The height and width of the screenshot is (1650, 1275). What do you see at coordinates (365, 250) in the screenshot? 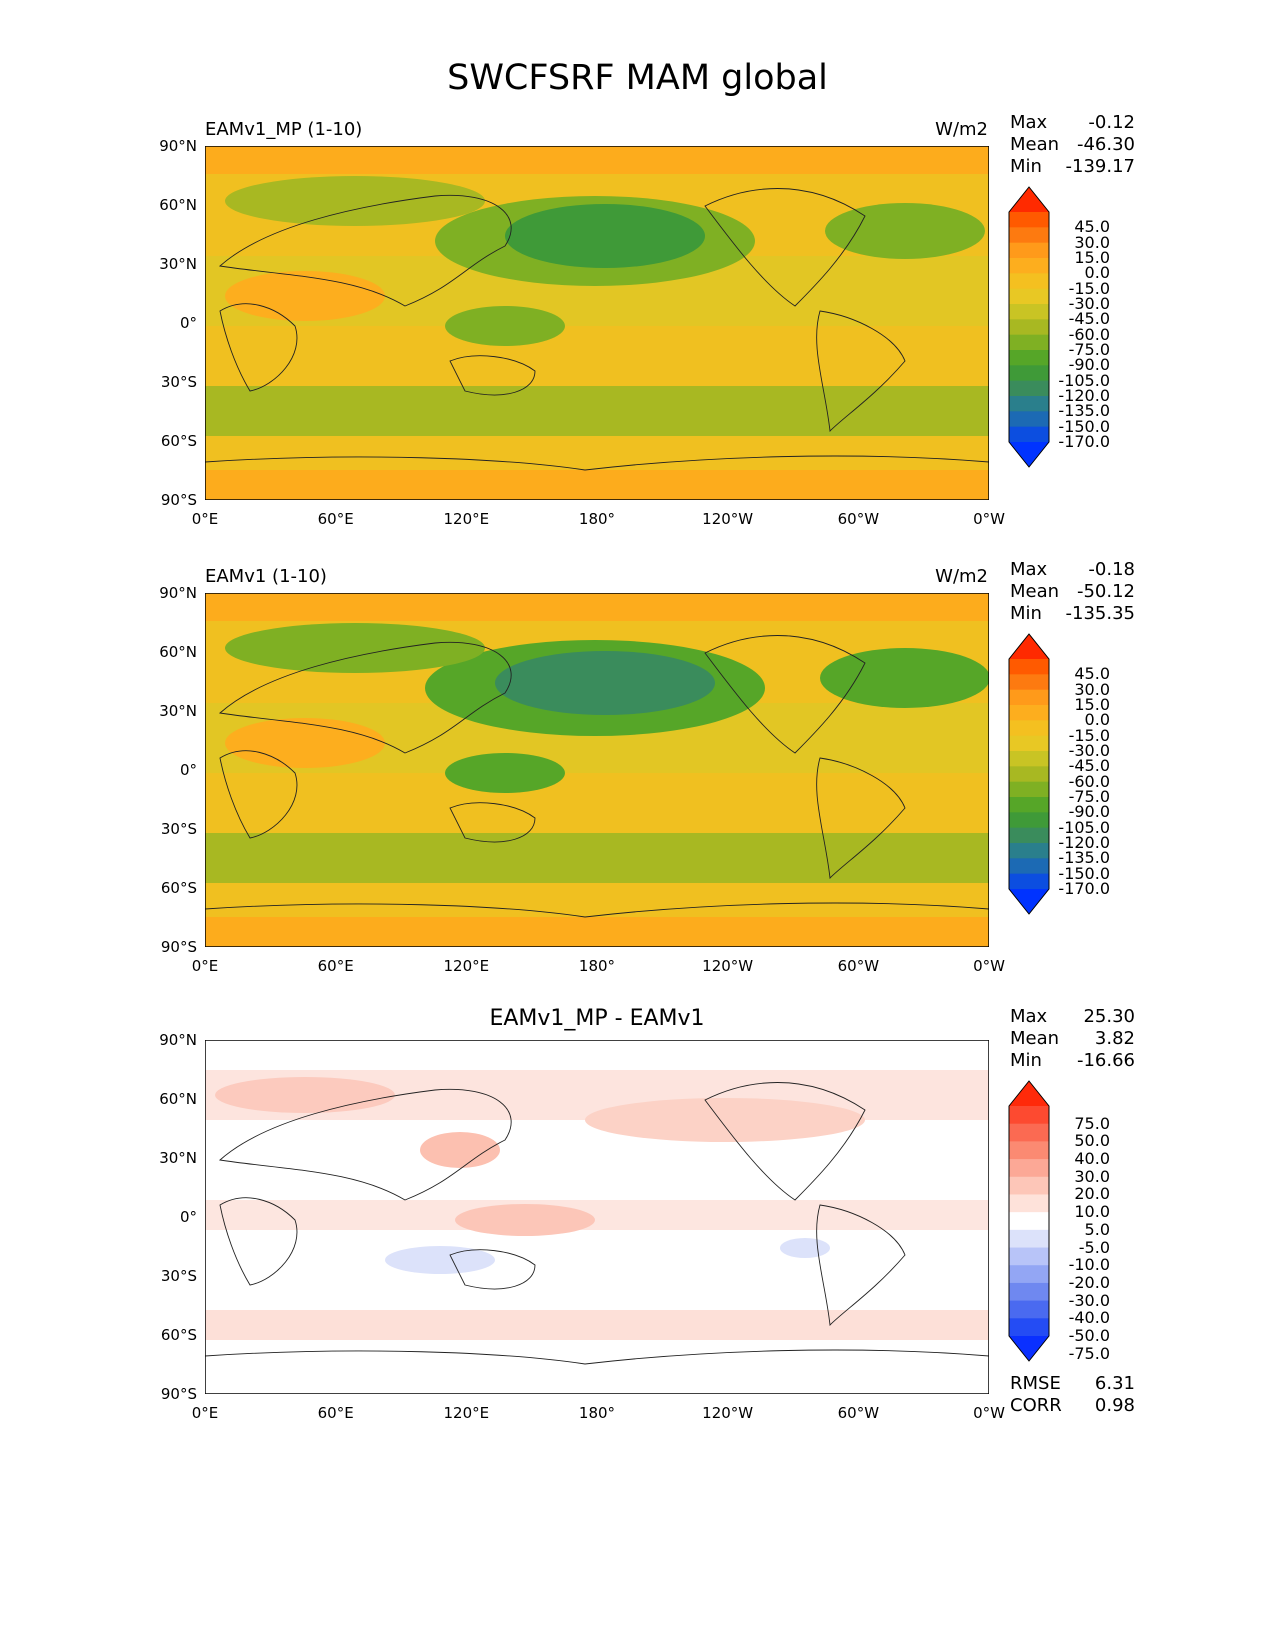
I see `eurasia-coastline` at bounding box center [365, 250].